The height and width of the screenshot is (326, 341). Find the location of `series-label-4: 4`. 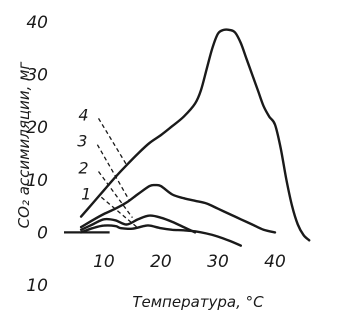

series-label-4: 4 is located at coordinates (83, 114).